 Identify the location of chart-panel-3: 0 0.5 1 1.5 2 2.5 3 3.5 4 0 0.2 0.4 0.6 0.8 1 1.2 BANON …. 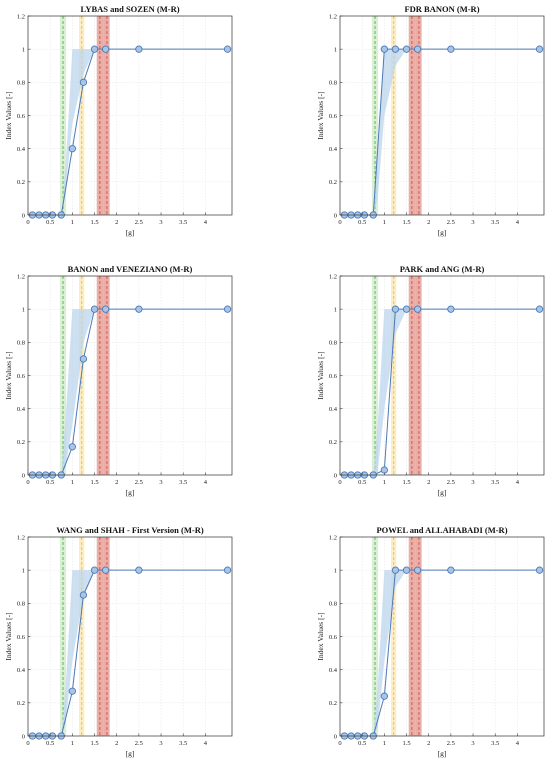
(118, 380).